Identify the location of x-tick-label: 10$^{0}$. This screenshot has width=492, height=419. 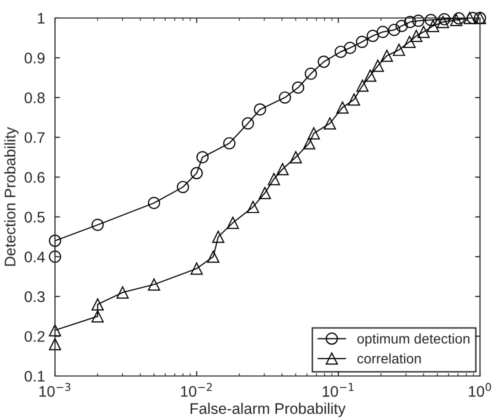
(480, 389).